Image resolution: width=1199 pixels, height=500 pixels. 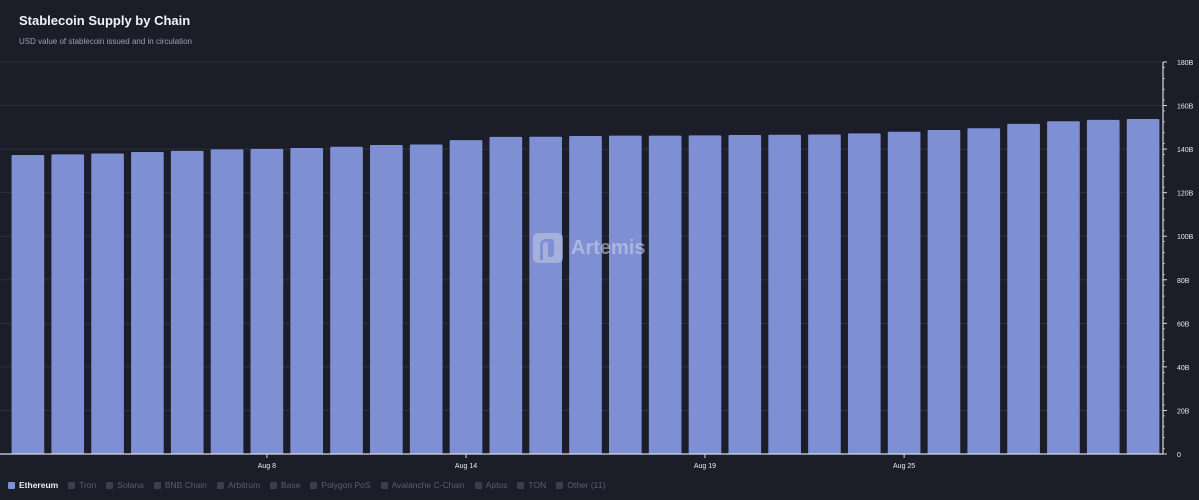 I want to click on legend-label: Ethereum, so click(x=39, y=485).